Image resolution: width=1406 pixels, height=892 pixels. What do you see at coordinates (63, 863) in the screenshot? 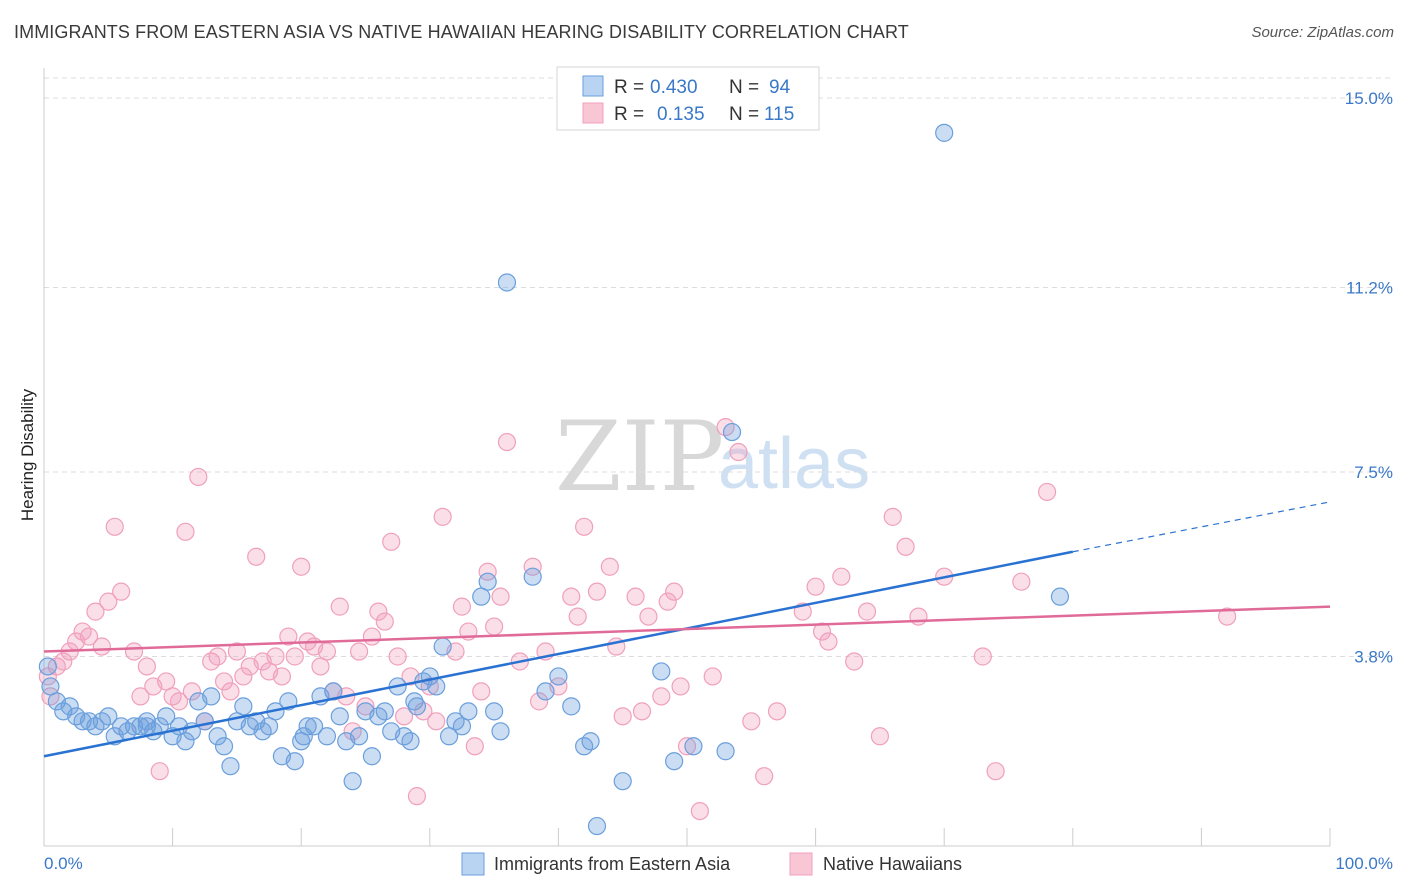
I see `x-tick-label-min: 0.0%` at bounding box center [63, 863].